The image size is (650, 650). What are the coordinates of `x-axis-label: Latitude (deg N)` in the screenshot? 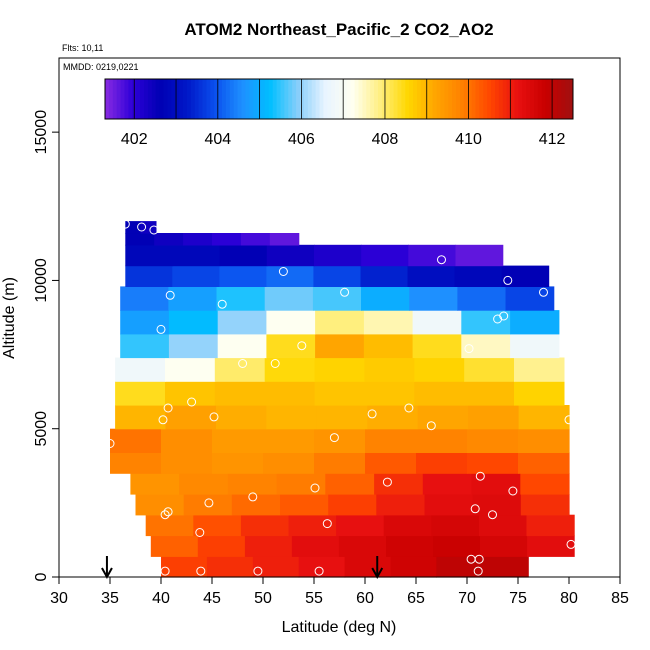 It's located at (339, 627).